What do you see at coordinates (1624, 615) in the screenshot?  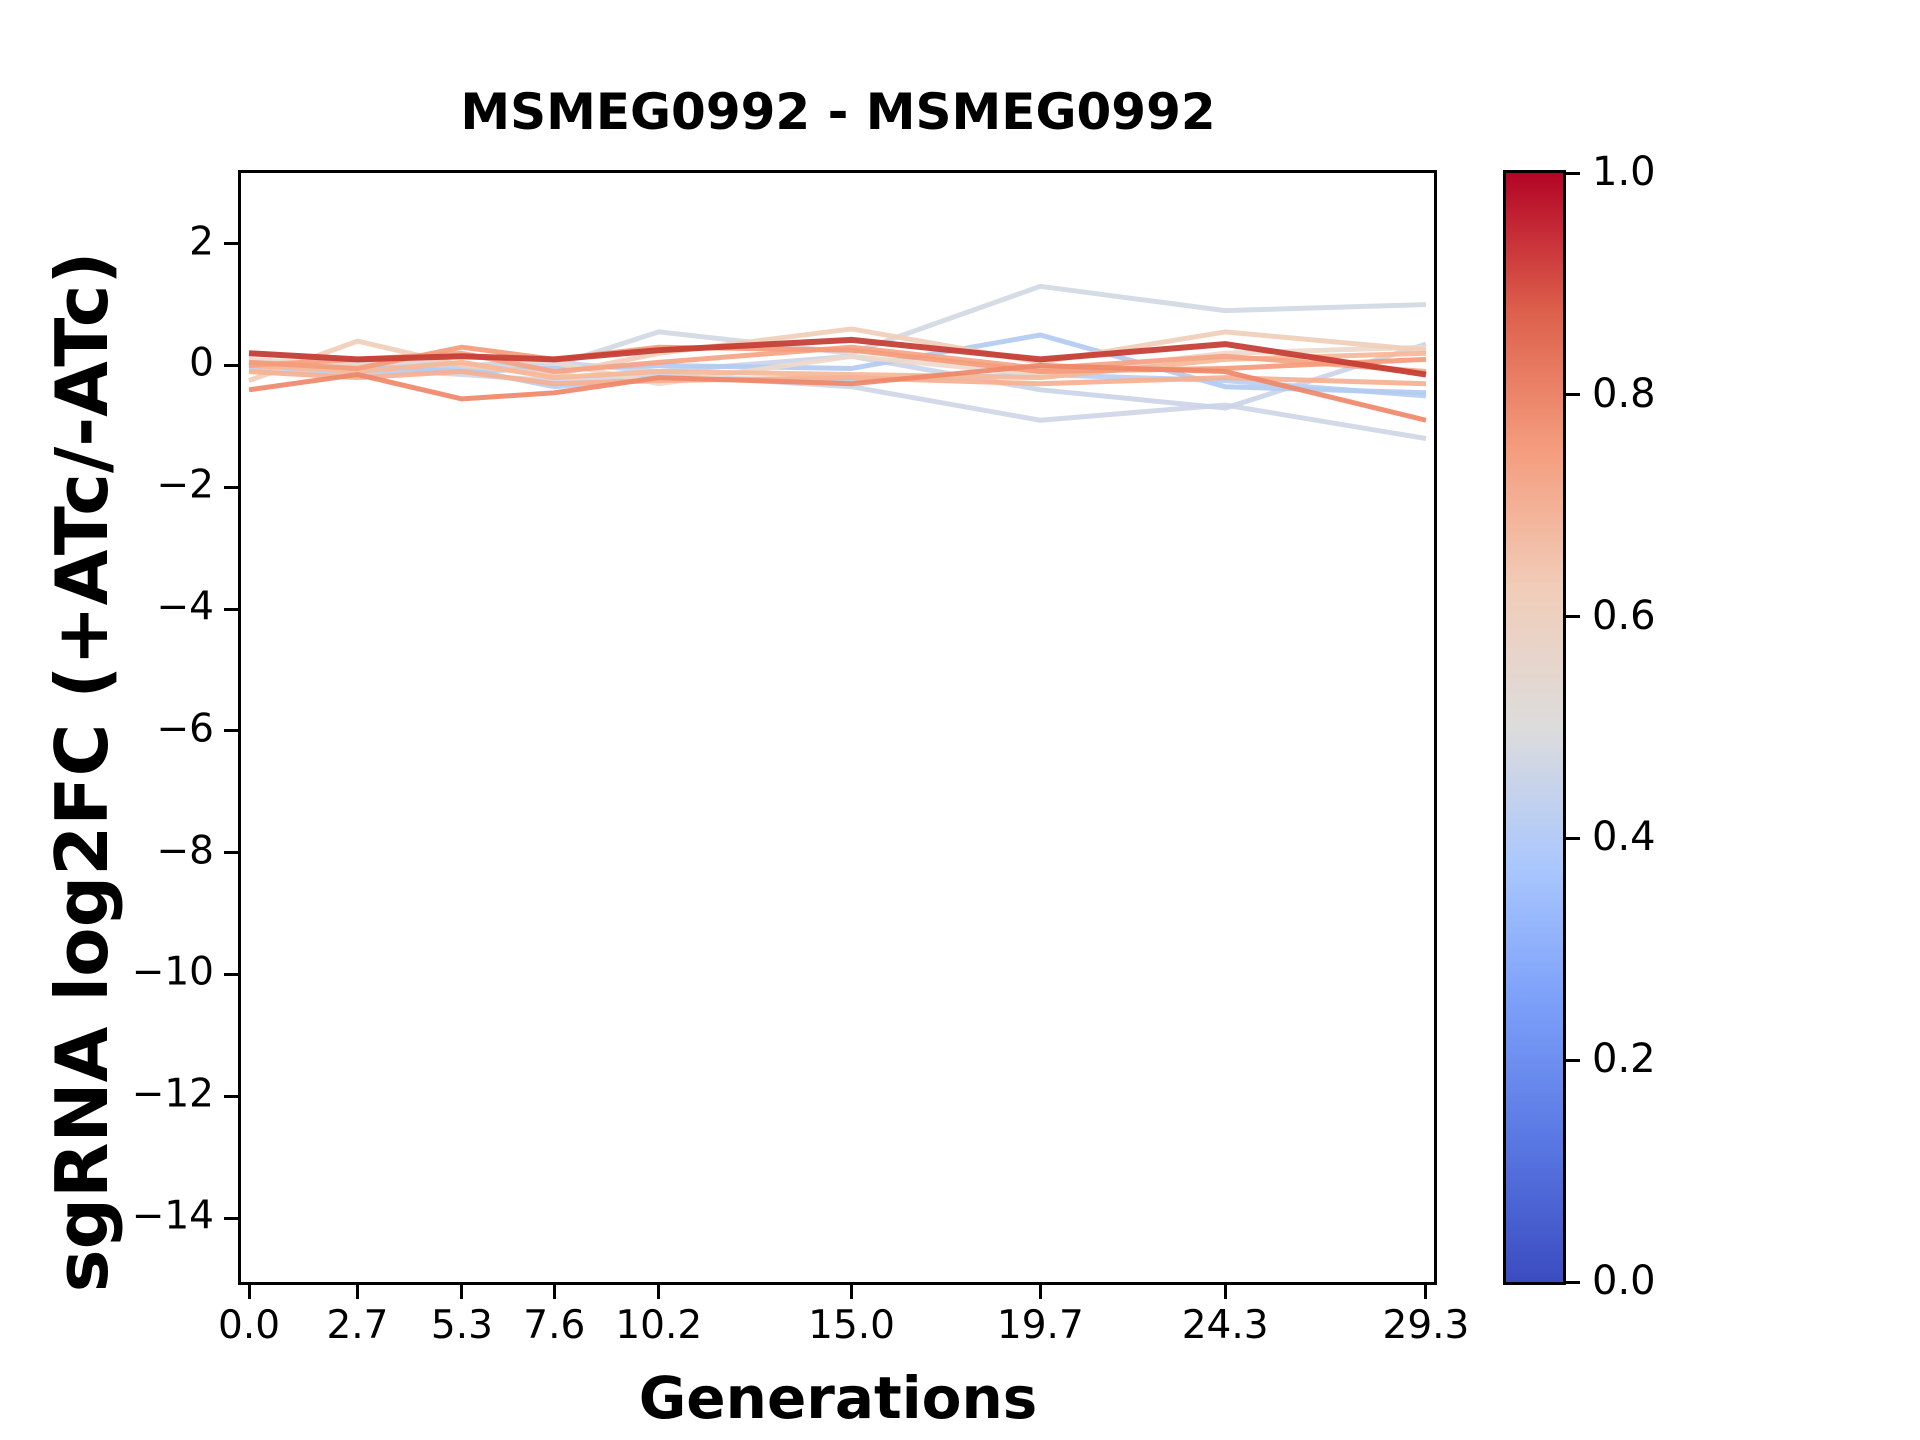 I see `colorbar-tick-label: 0.6` at bounding box center [1624, 615].